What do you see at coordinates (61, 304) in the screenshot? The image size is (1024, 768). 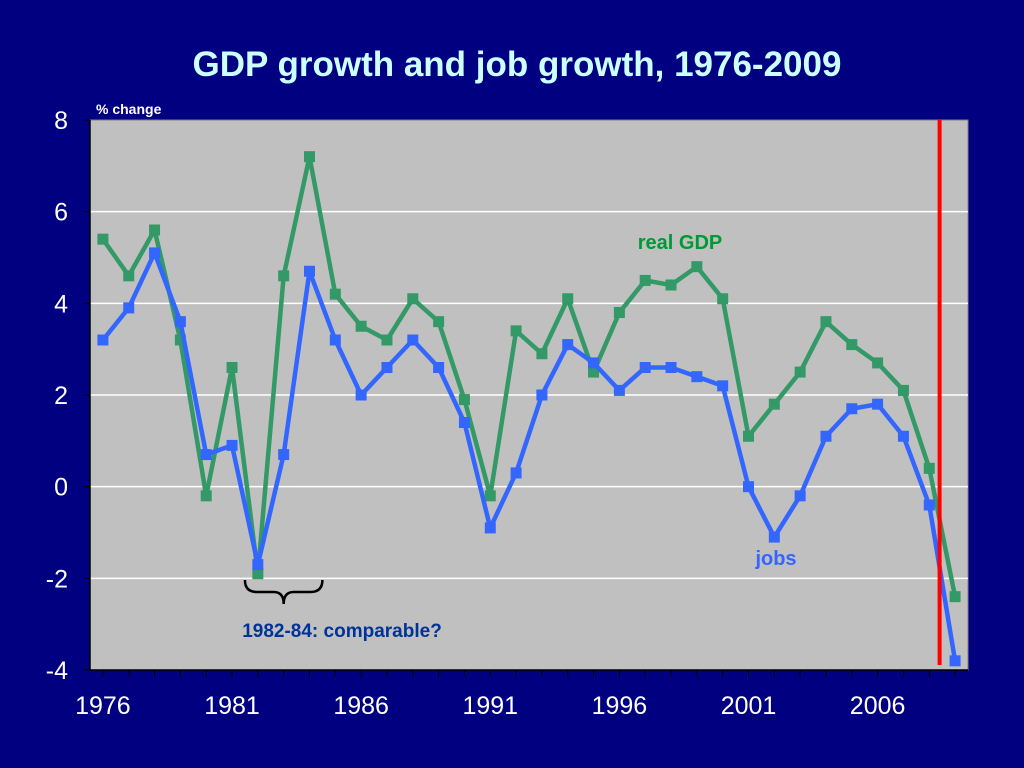 I see `y-tick-label: 4` at bounding box center [61, 304].